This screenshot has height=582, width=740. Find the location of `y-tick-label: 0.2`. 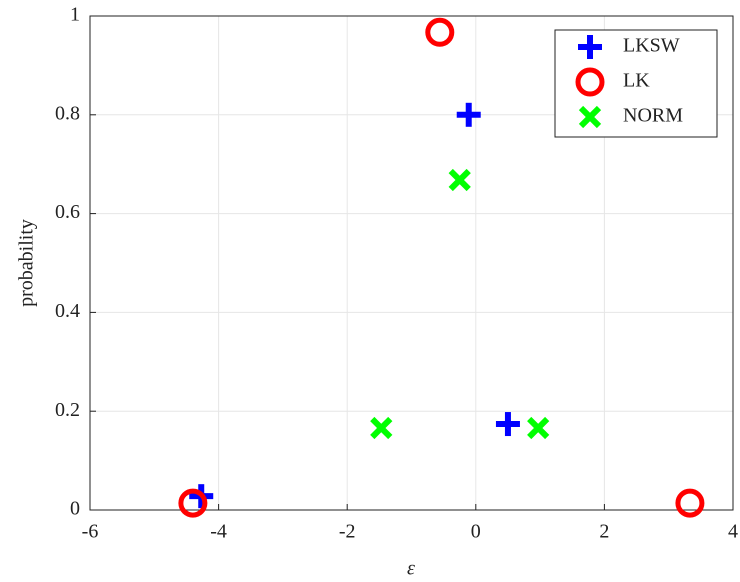

y-tick-label: 0.2 is located at coordinates (67, 410).